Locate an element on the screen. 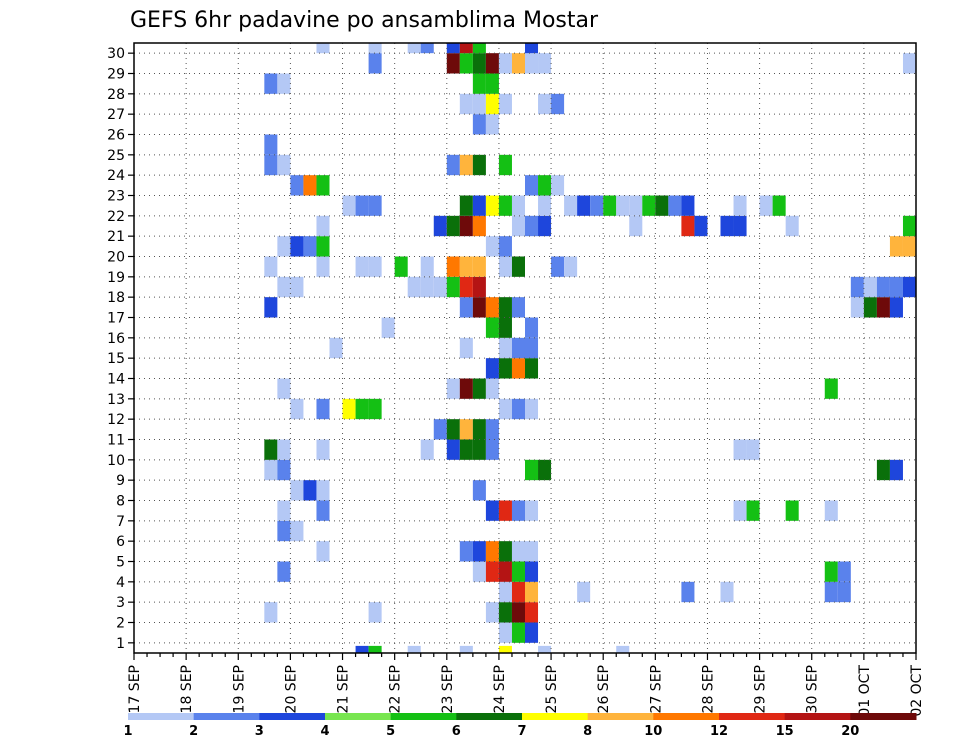 Image resolution: width=960 pixels, height=742 pixels. x-tick-label: 25 SEP is located at coordinates (552, 689).